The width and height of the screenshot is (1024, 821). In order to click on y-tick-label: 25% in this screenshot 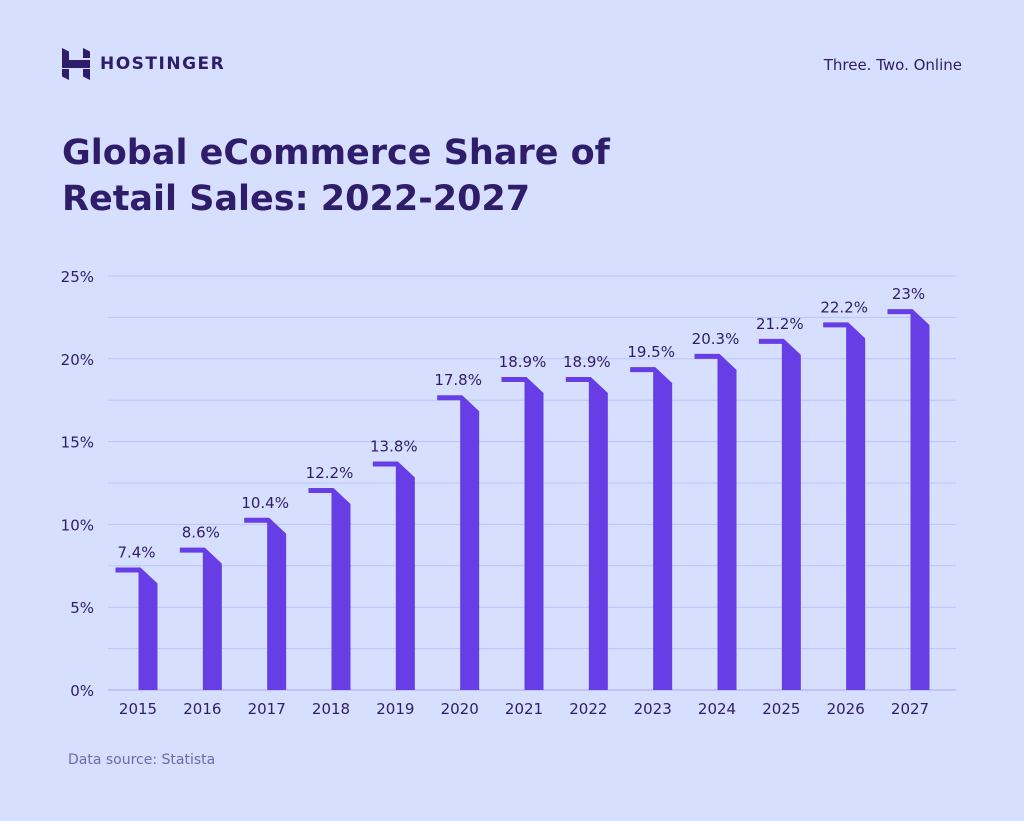, I will do `click(77, 277)`.